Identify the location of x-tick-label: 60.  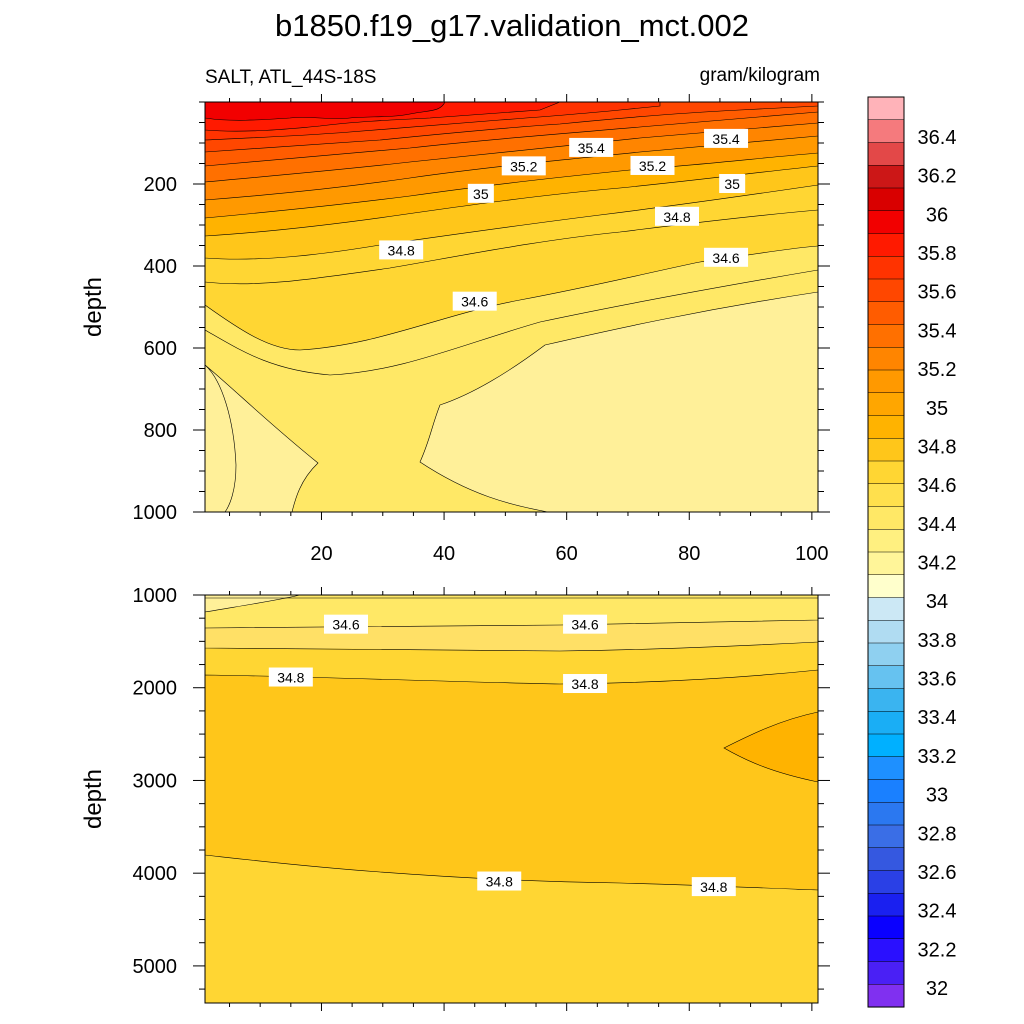
(567, 554).